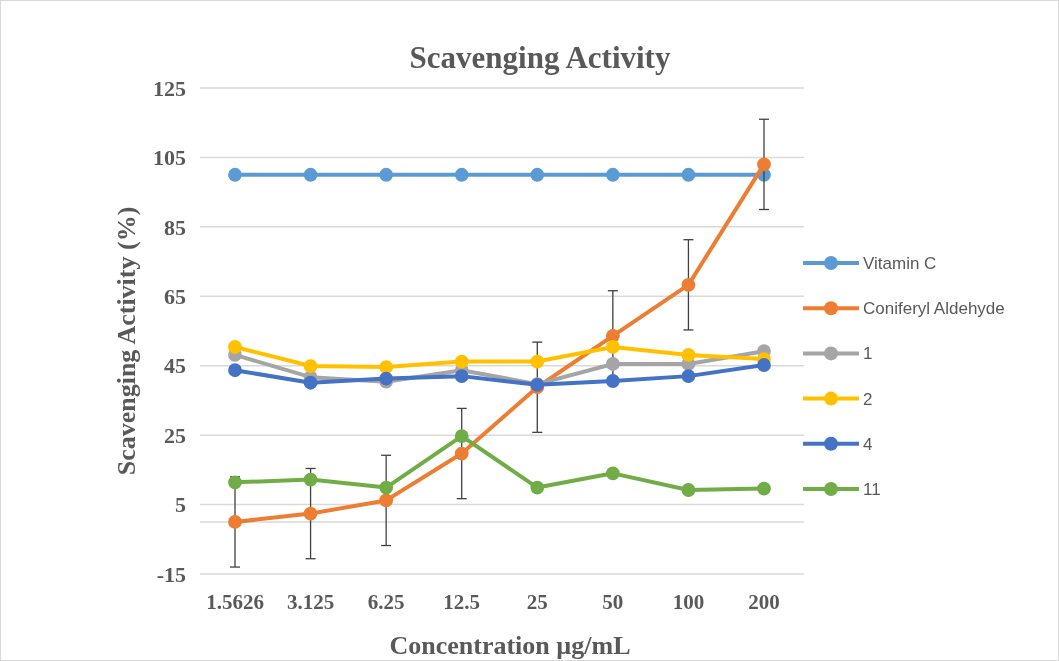 Image resolution: width=1059 pixels, height=661 pixels. Describe the element at coordinates (386, 602) in the screenshot. I see `x-tick-label: 6.25` at that location.